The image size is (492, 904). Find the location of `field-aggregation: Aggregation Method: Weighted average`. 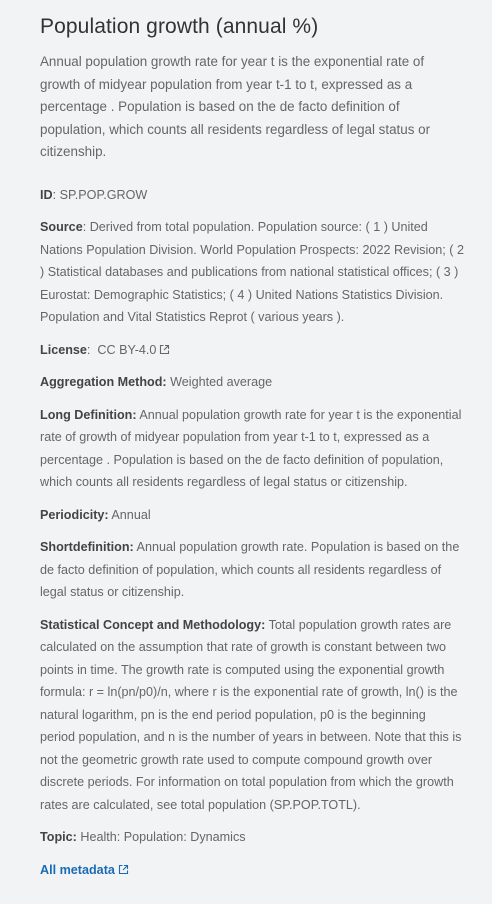

field-aggregation: Aggregation Method: Weighted average is located at coordinates (252, 382).